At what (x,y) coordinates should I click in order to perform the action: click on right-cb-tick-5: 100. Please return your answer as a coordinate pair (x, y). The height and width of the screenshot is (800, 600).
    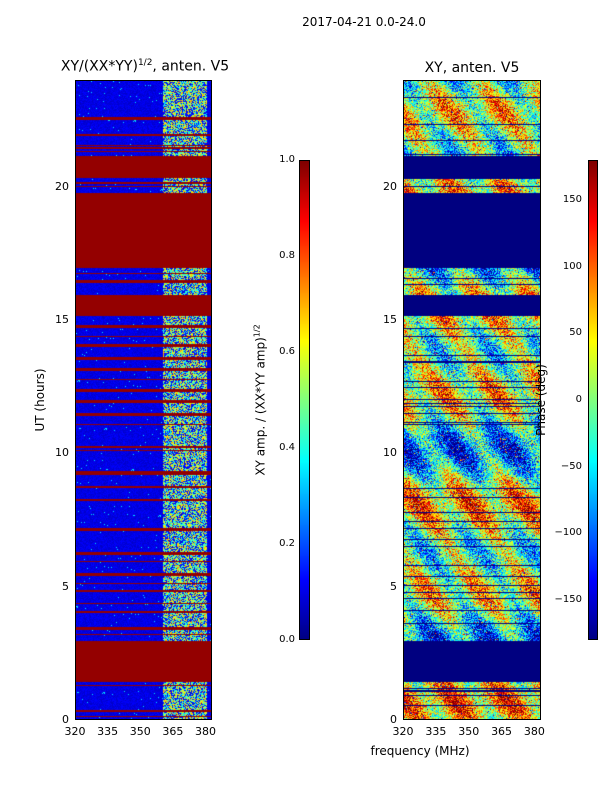
    Looking at the image, I should click on (572, 266).